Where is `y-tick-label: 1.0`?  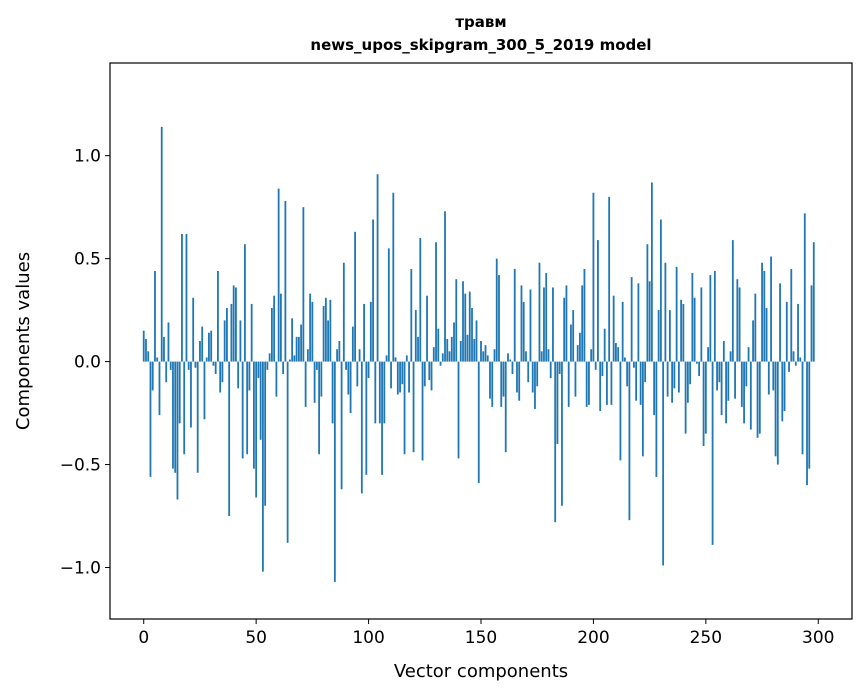 y-tick-label: 1.0 is located at coordinates (87, 157).